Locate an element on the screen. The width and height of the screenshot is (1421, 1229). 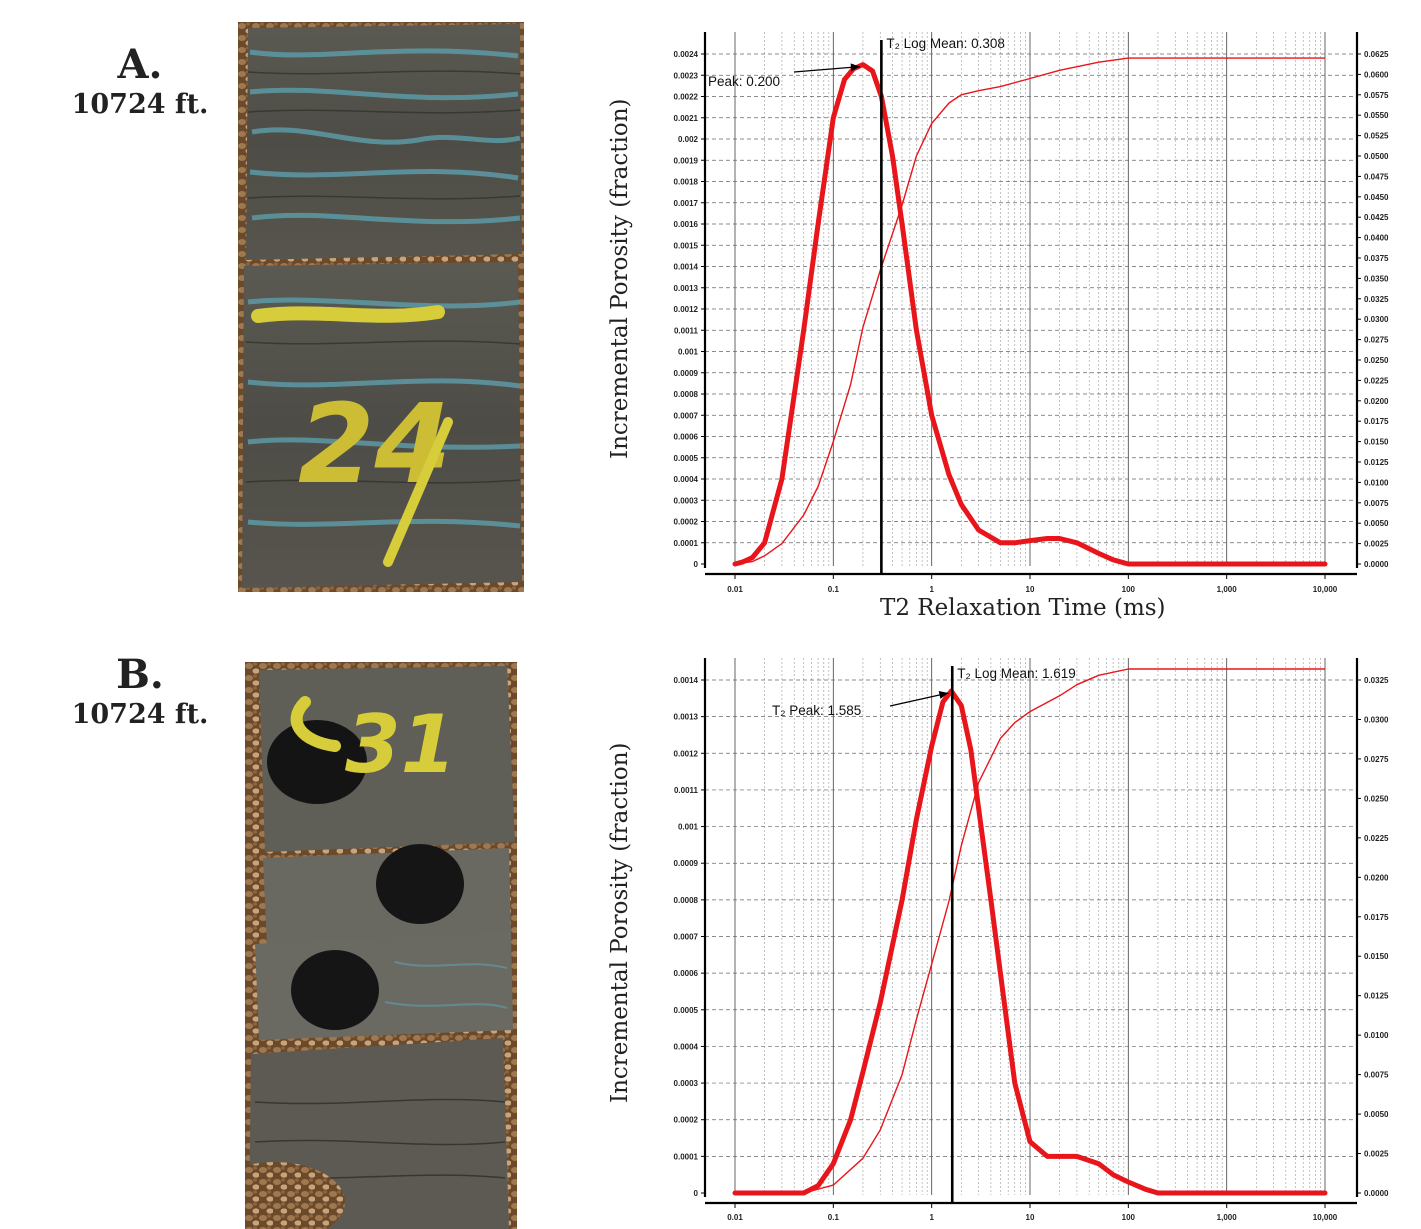
core-marking-a: 24 is located at coordinates (374, 444).